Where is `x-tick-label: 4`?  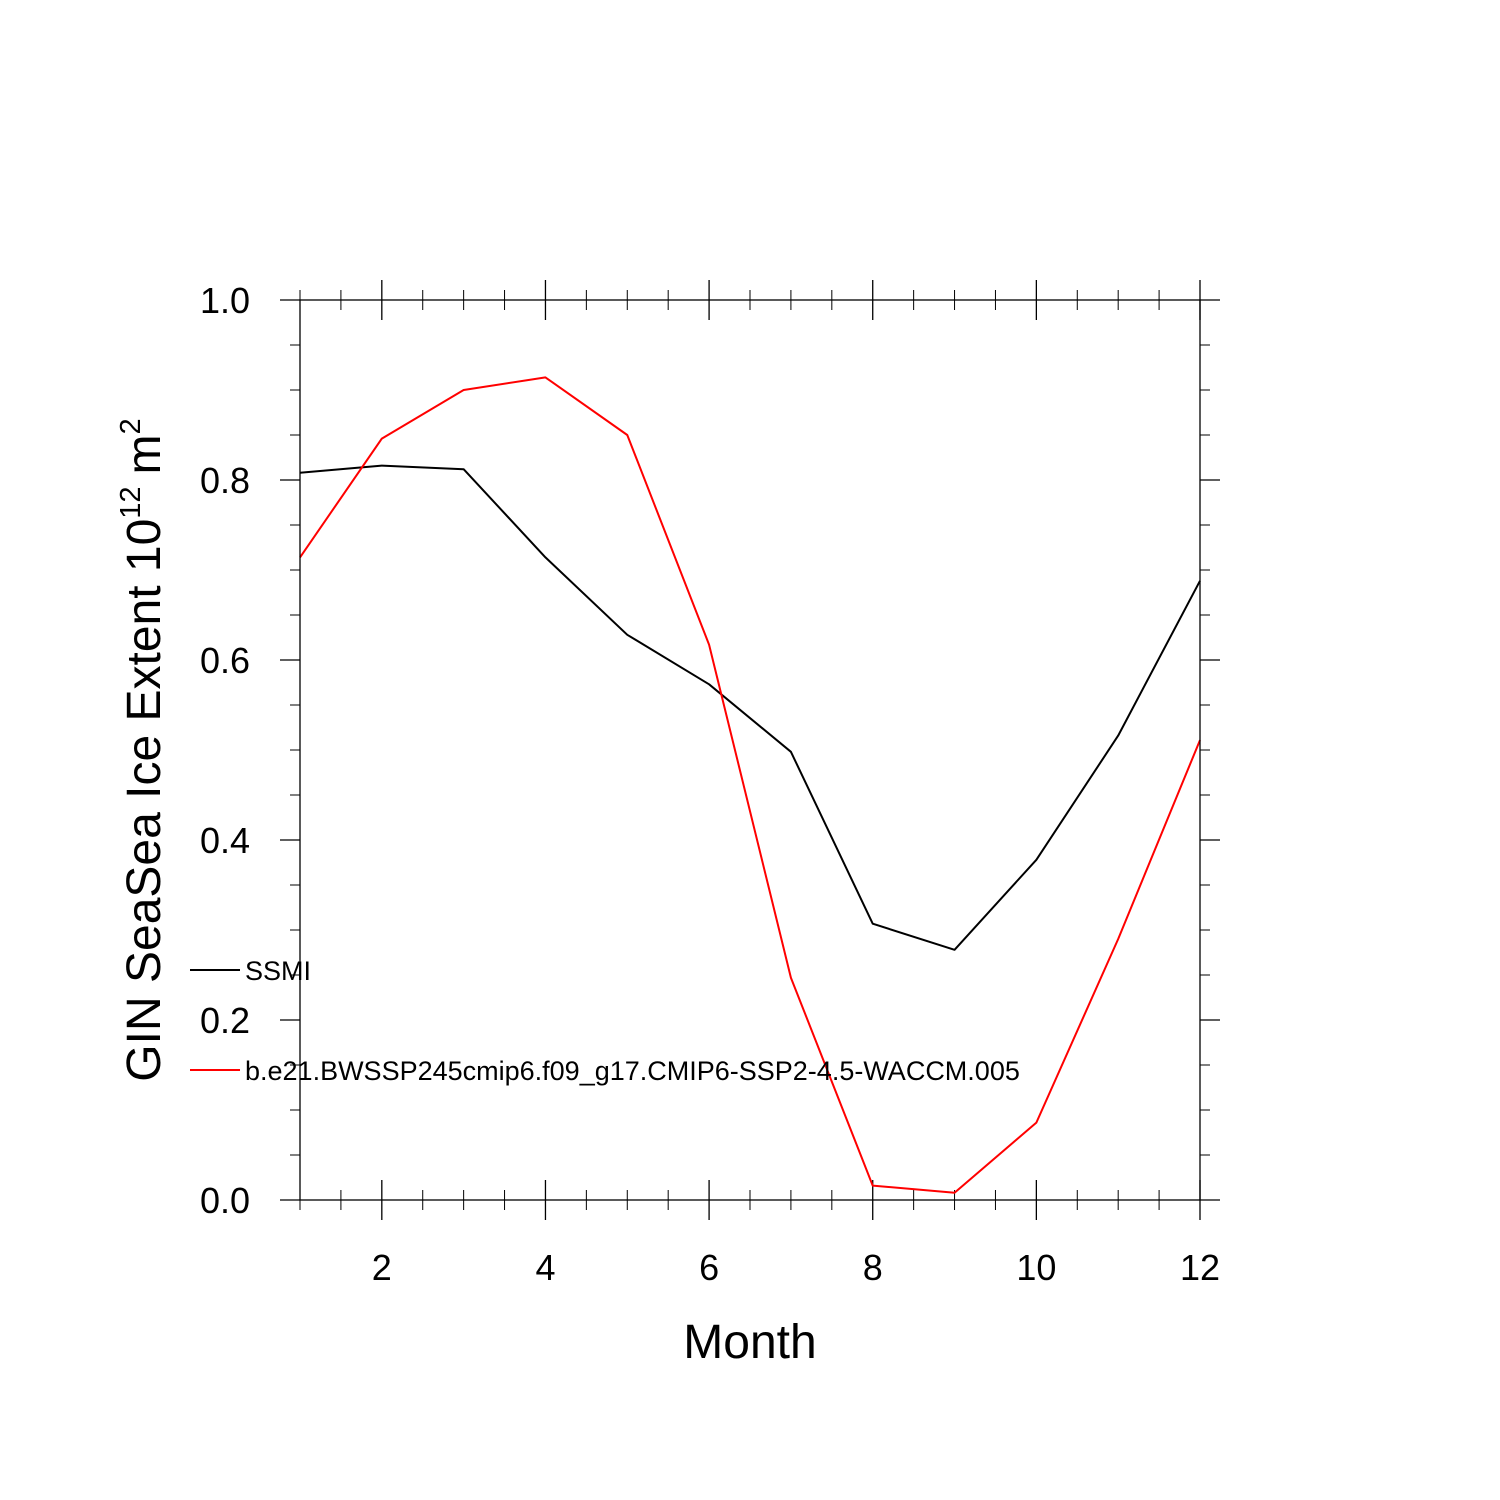 x-tick-label: 4 is located at coordinates (545, 1267).